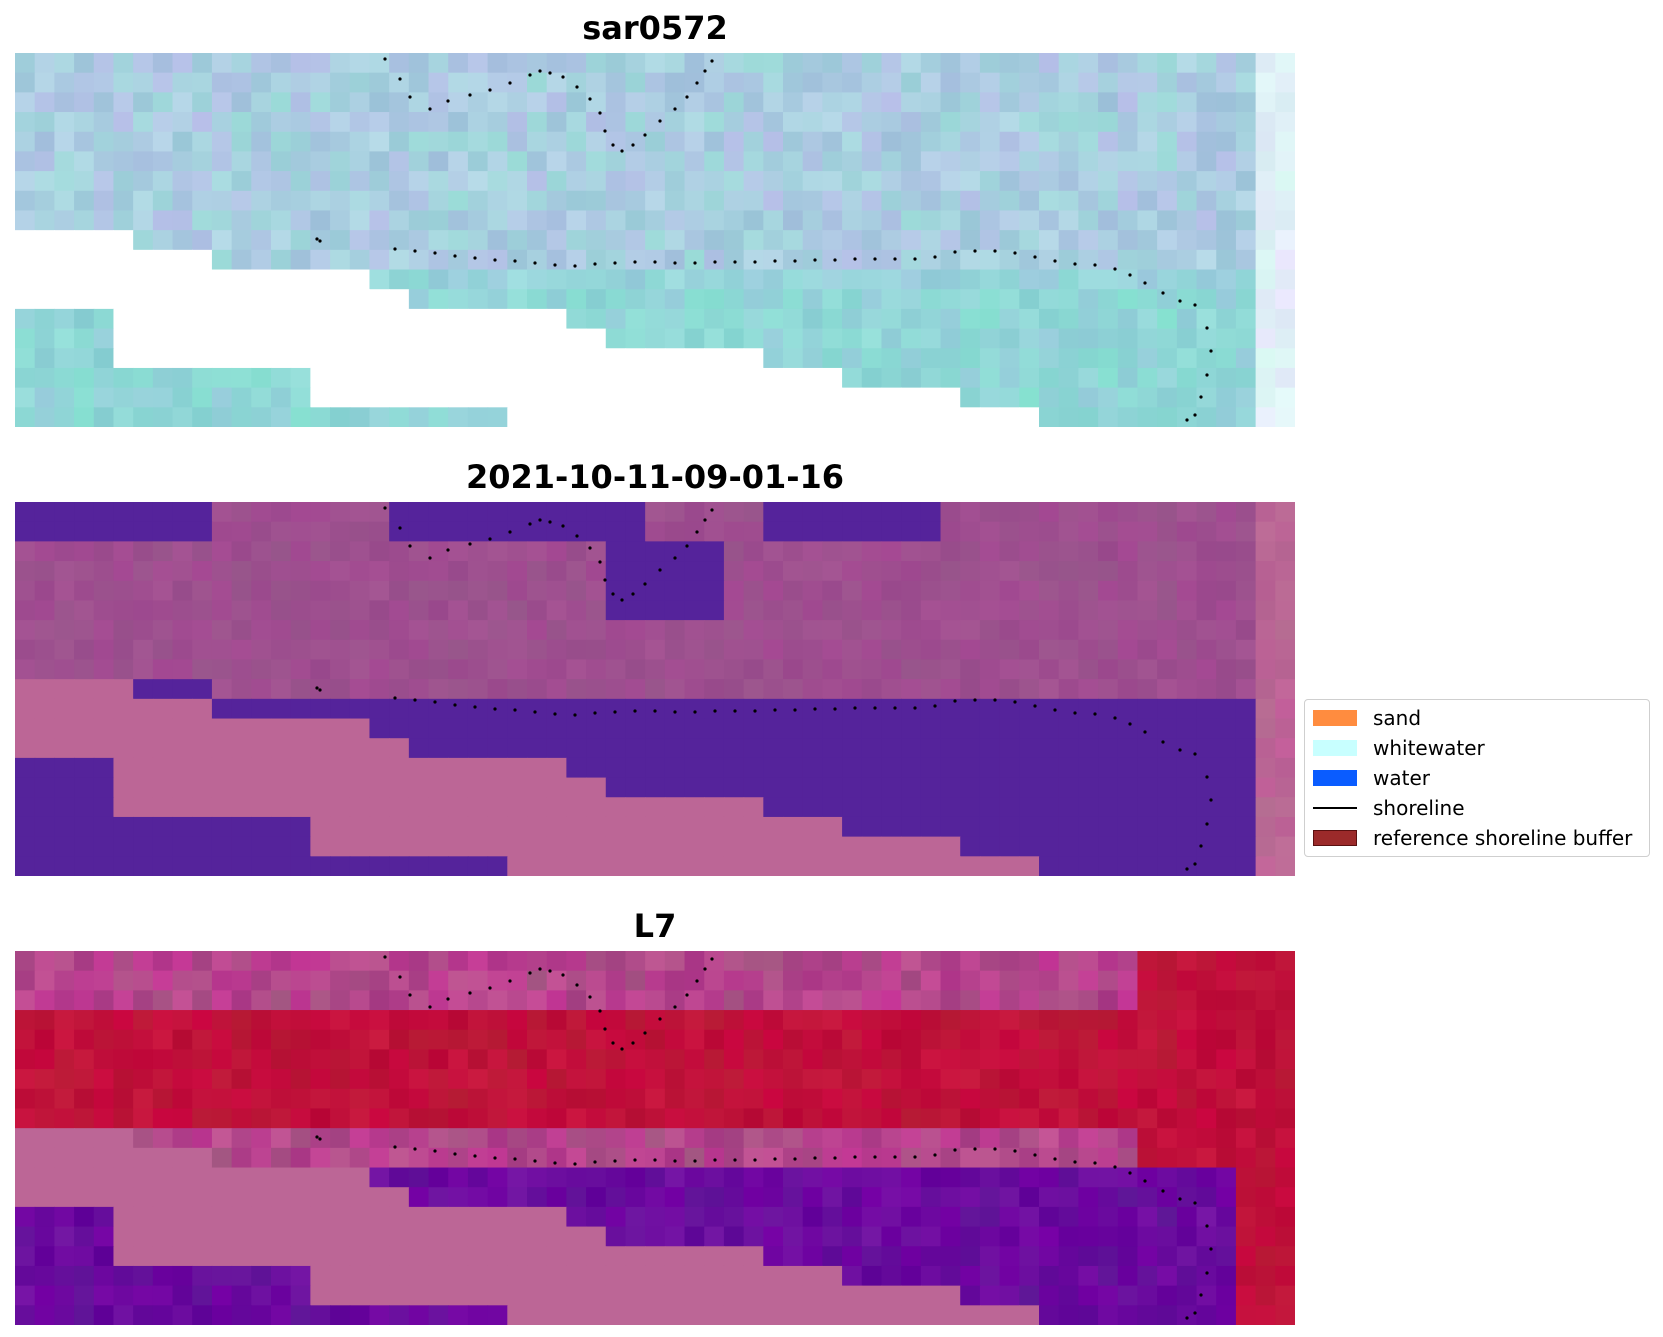  Describe the element at coordinates (655, 28) in the screenshot. I see `panel-title: sar0572` at that location.